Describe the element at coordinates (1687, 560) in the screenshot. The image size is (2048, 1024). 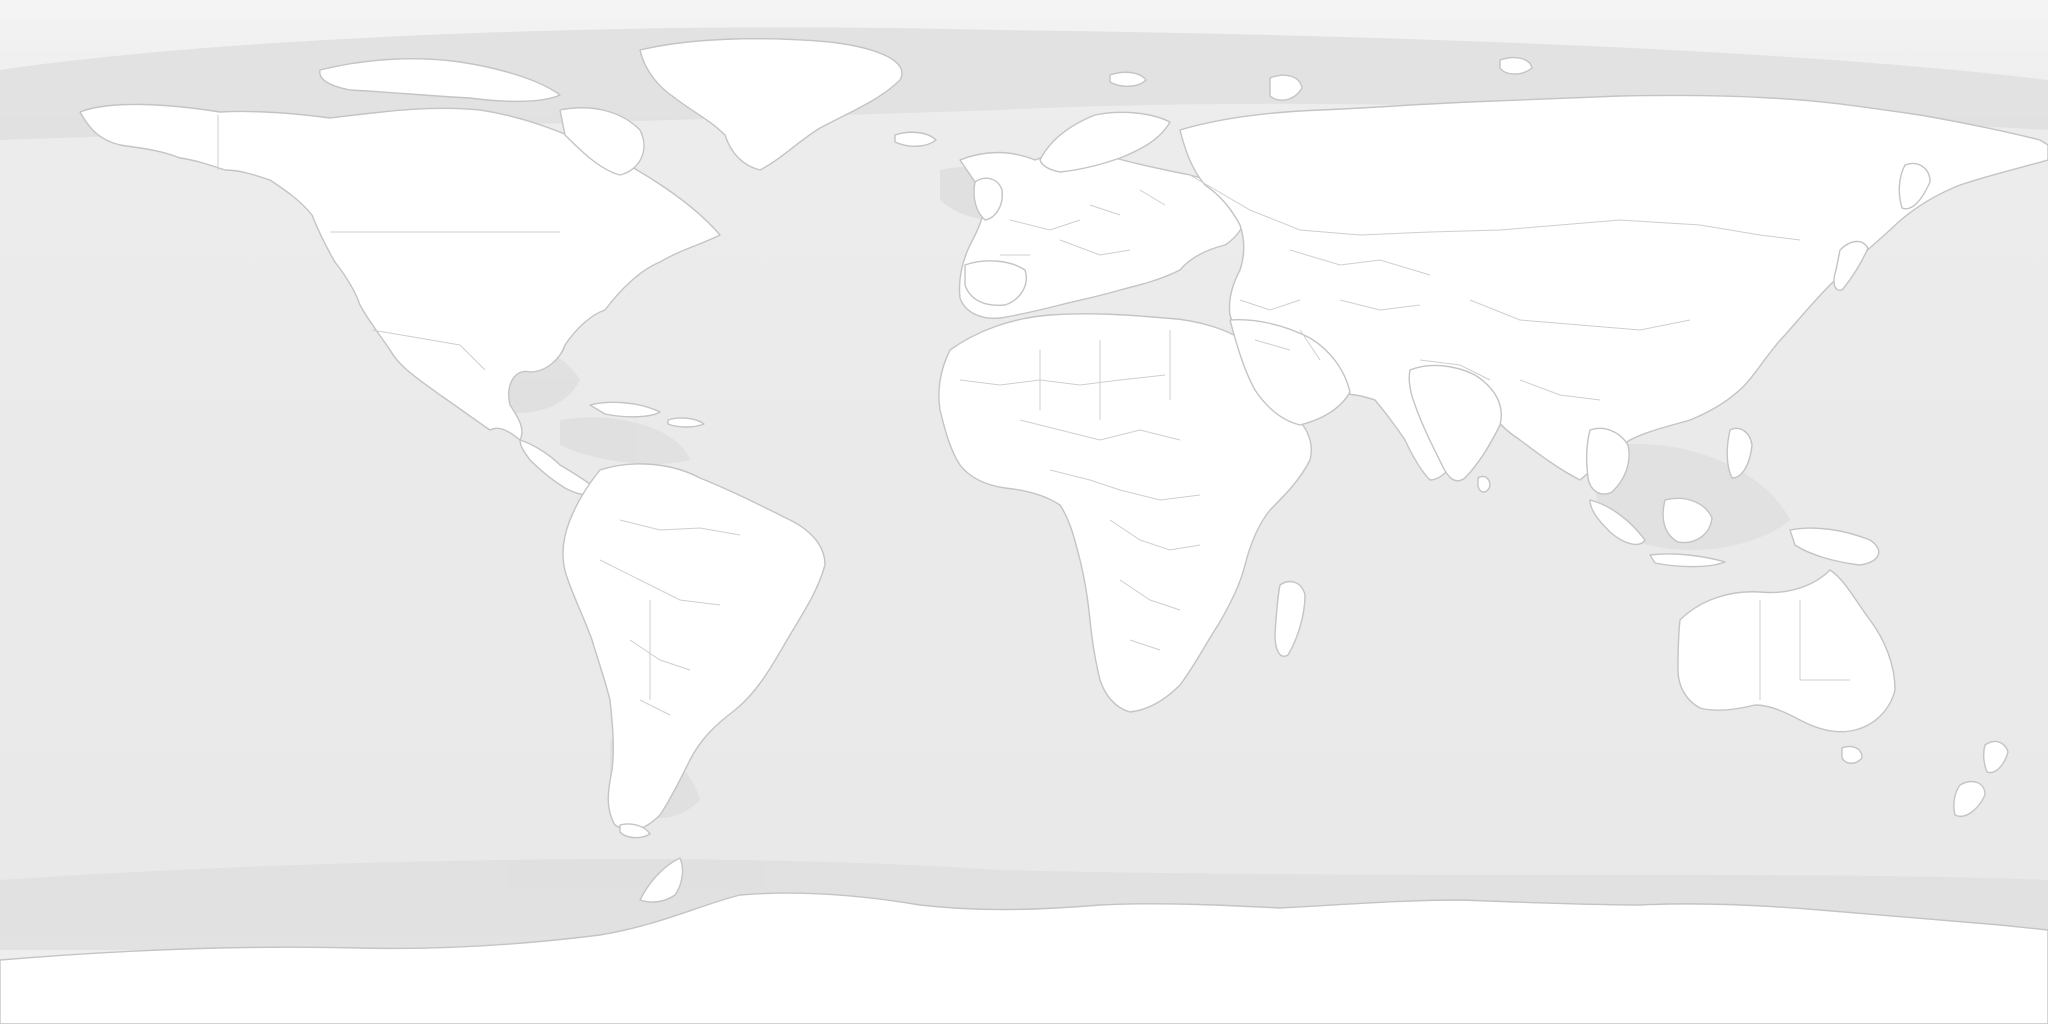
I see `java` at that location.